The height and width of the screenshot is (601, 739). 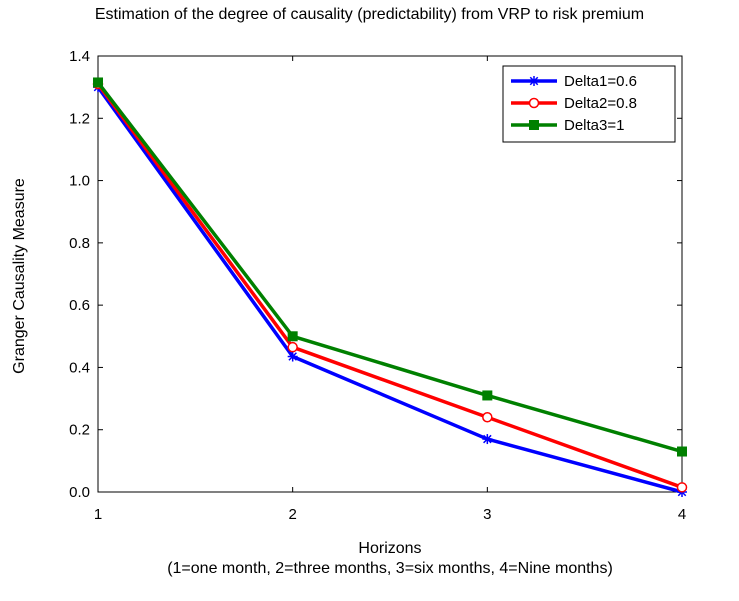 What do you see at coordinates (79, 367) in the screenshot?
I see `y-tick-label: 0.4` at bounding box center [79, 367].